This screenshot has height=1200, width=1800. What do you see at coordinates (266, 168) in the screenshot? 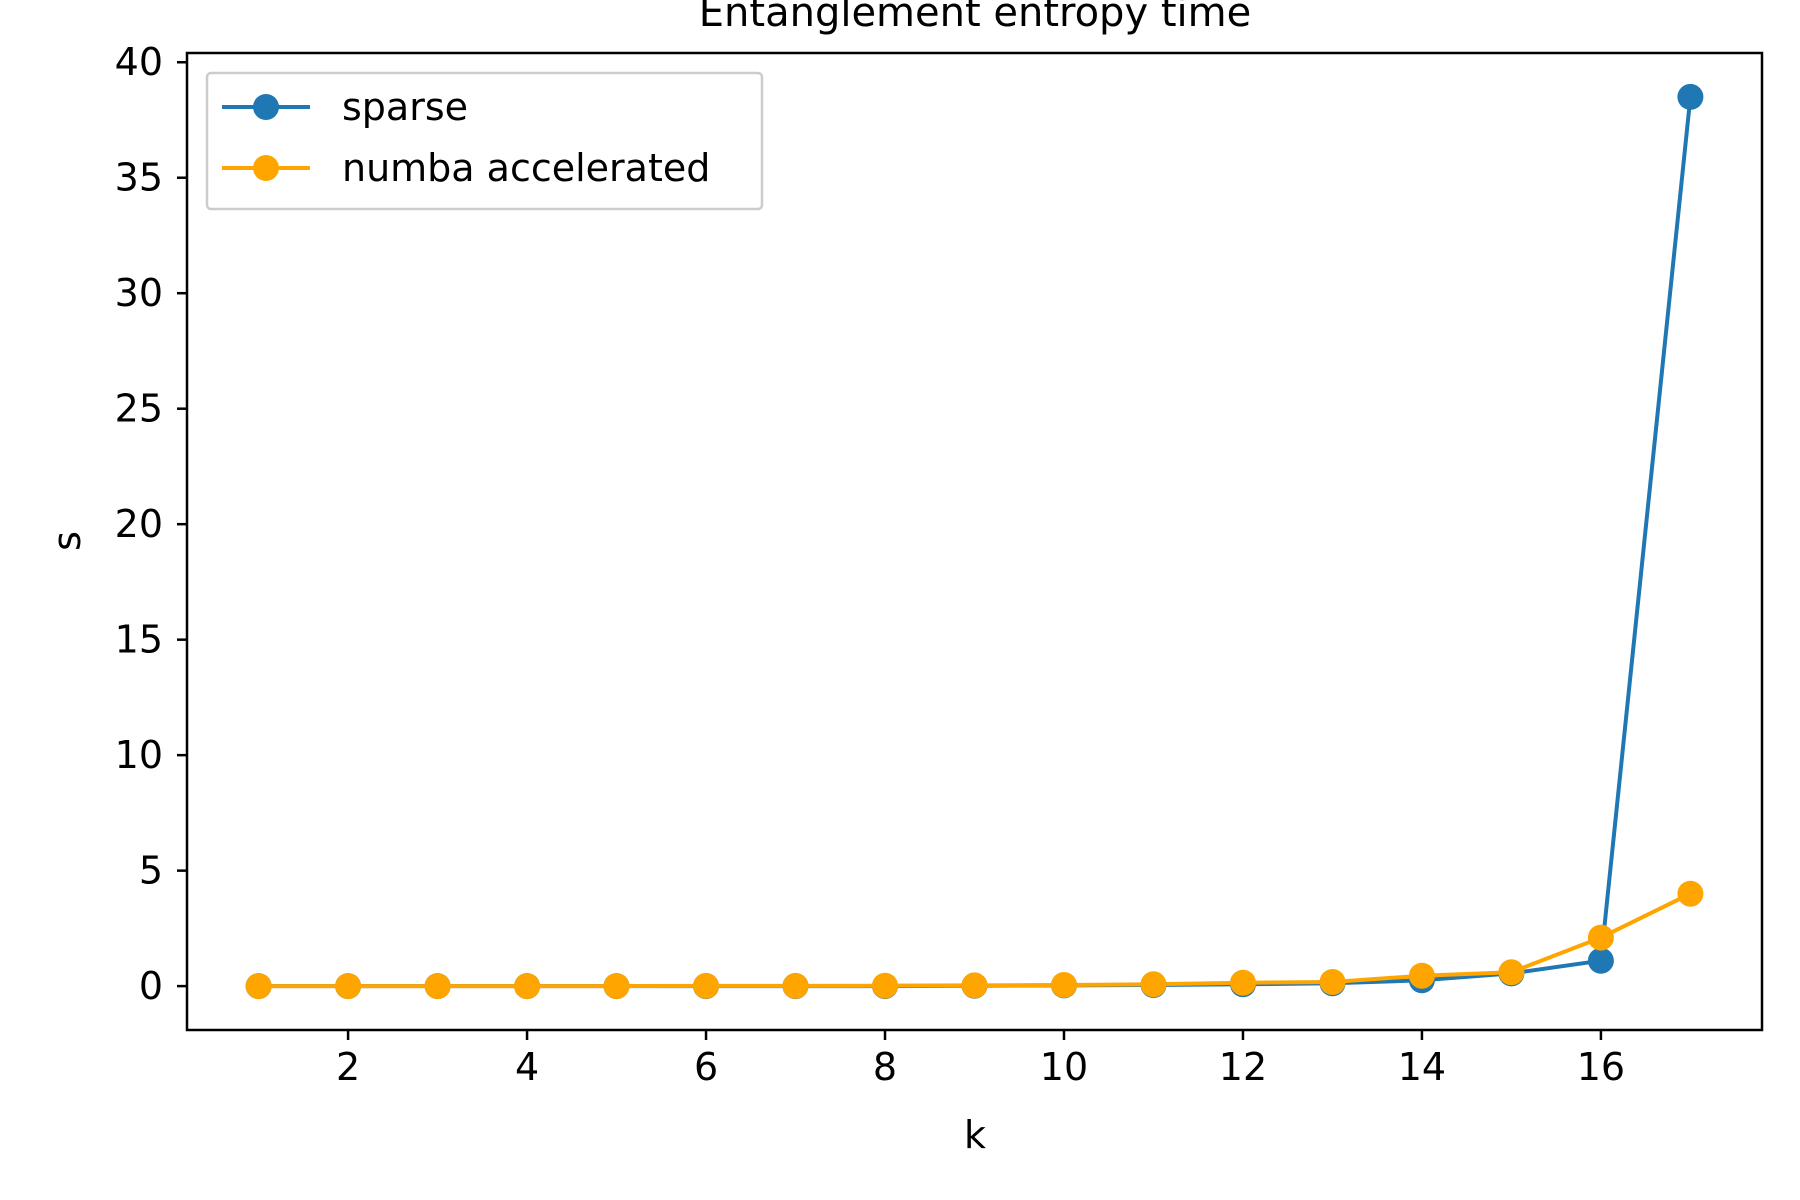
I see `legend-swatch-marker-numba-accelerated` at bounding box center [266, 168].